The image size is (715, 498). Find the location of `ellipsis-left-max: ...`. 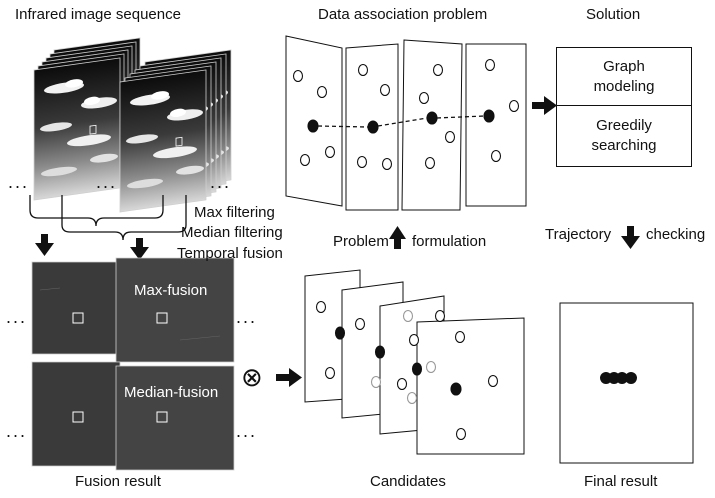

ellipsis-left-max: ... is located at coordinates (17, 317).